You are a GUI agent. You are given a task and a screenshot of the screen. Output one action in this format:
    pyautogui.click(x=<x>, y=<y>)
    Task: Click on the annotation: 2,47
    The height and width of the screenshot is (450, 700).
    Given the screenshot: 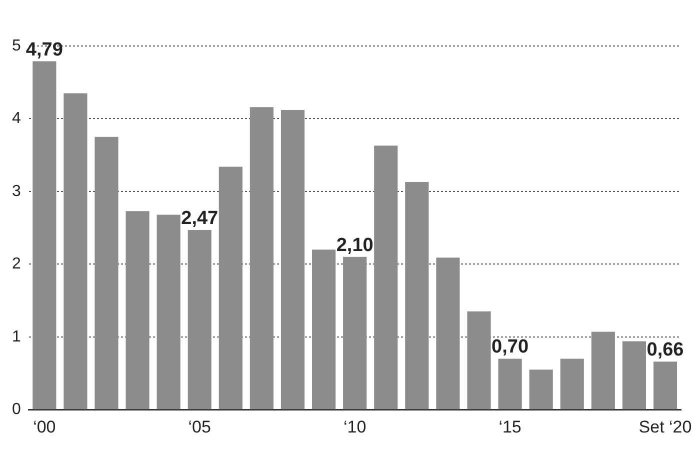 What is the action you would take?
    pyautogui.click(x=199, y=218)
    